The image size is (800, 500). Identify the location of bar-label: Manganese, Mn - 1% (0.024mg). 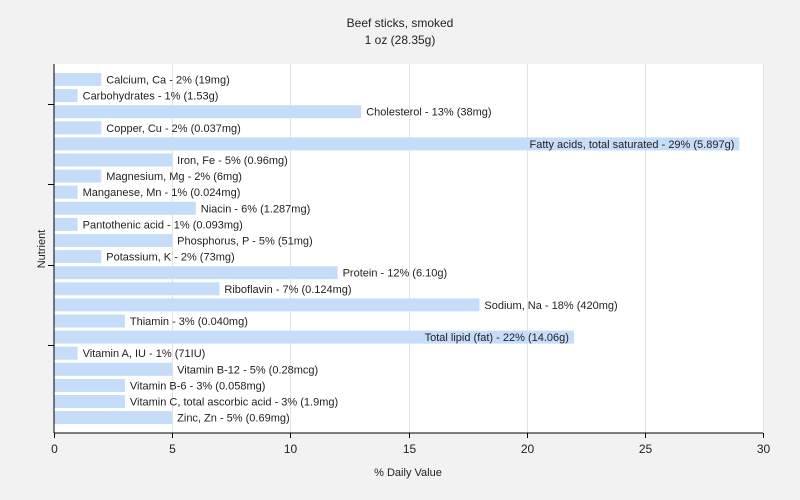
(162, 193).